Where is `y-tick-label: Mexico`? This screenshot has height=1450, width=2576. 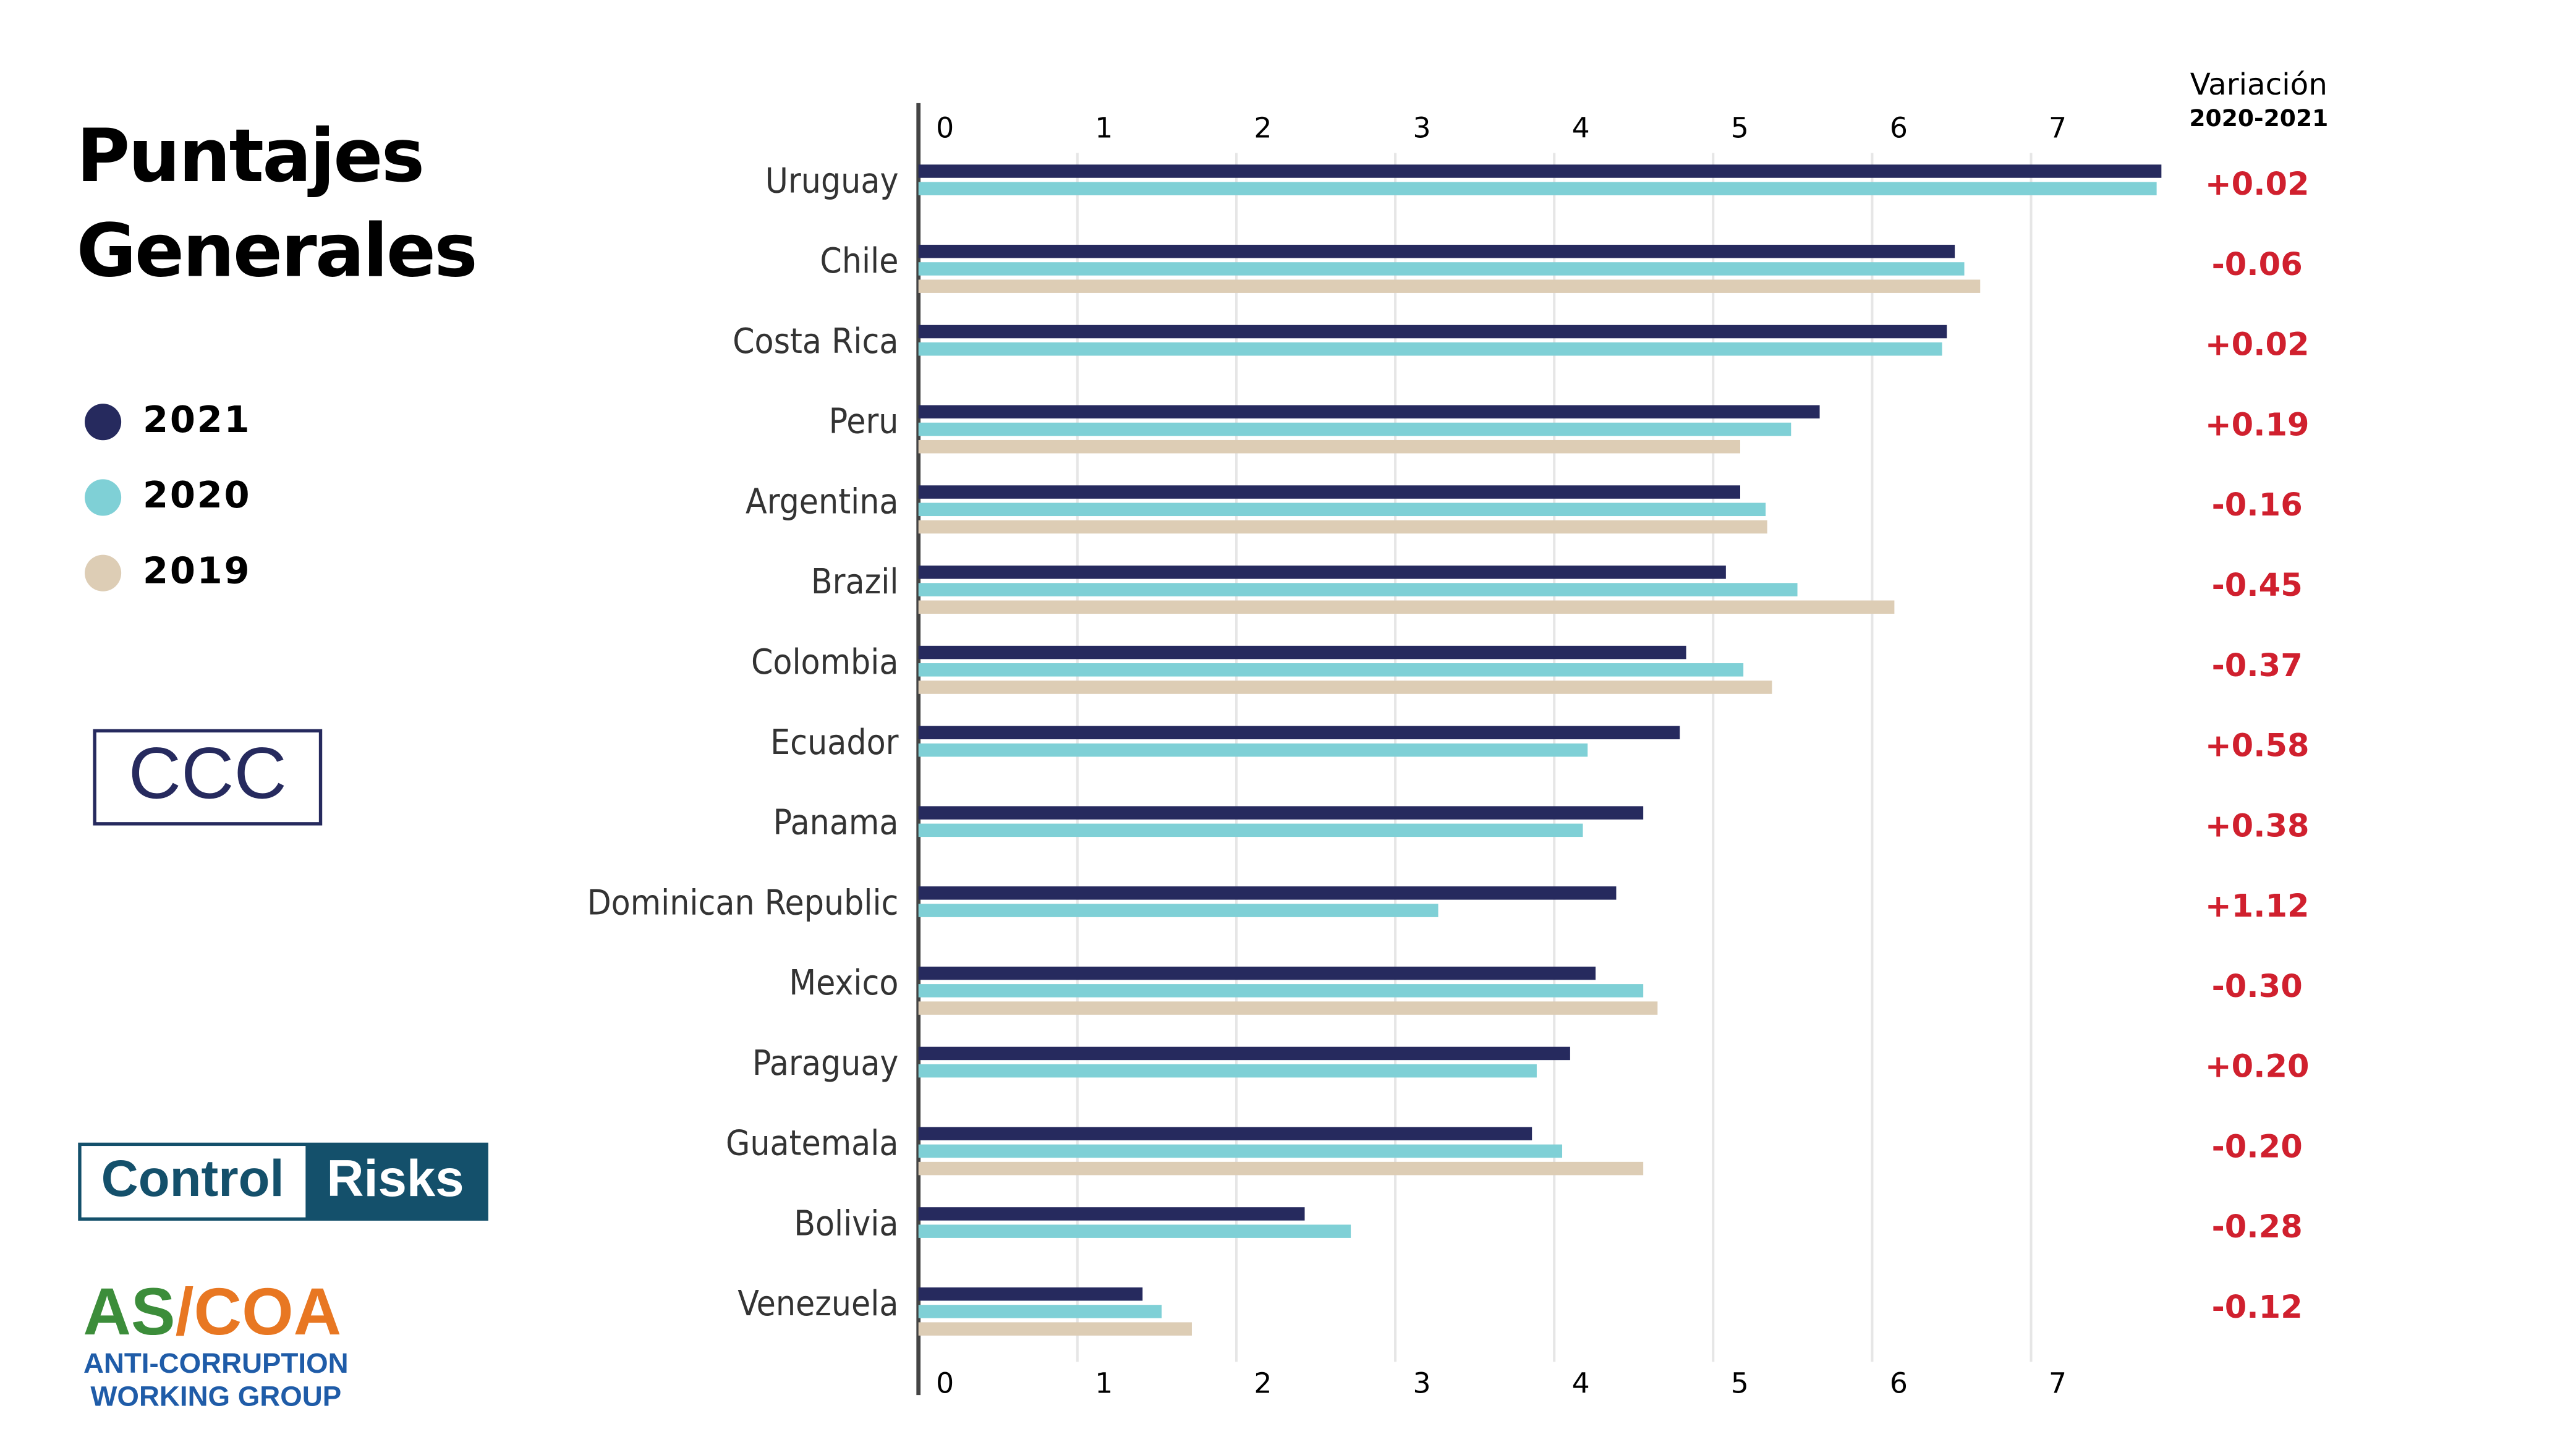
y-tick-label: Mexico is located at coordinates (843, 983).